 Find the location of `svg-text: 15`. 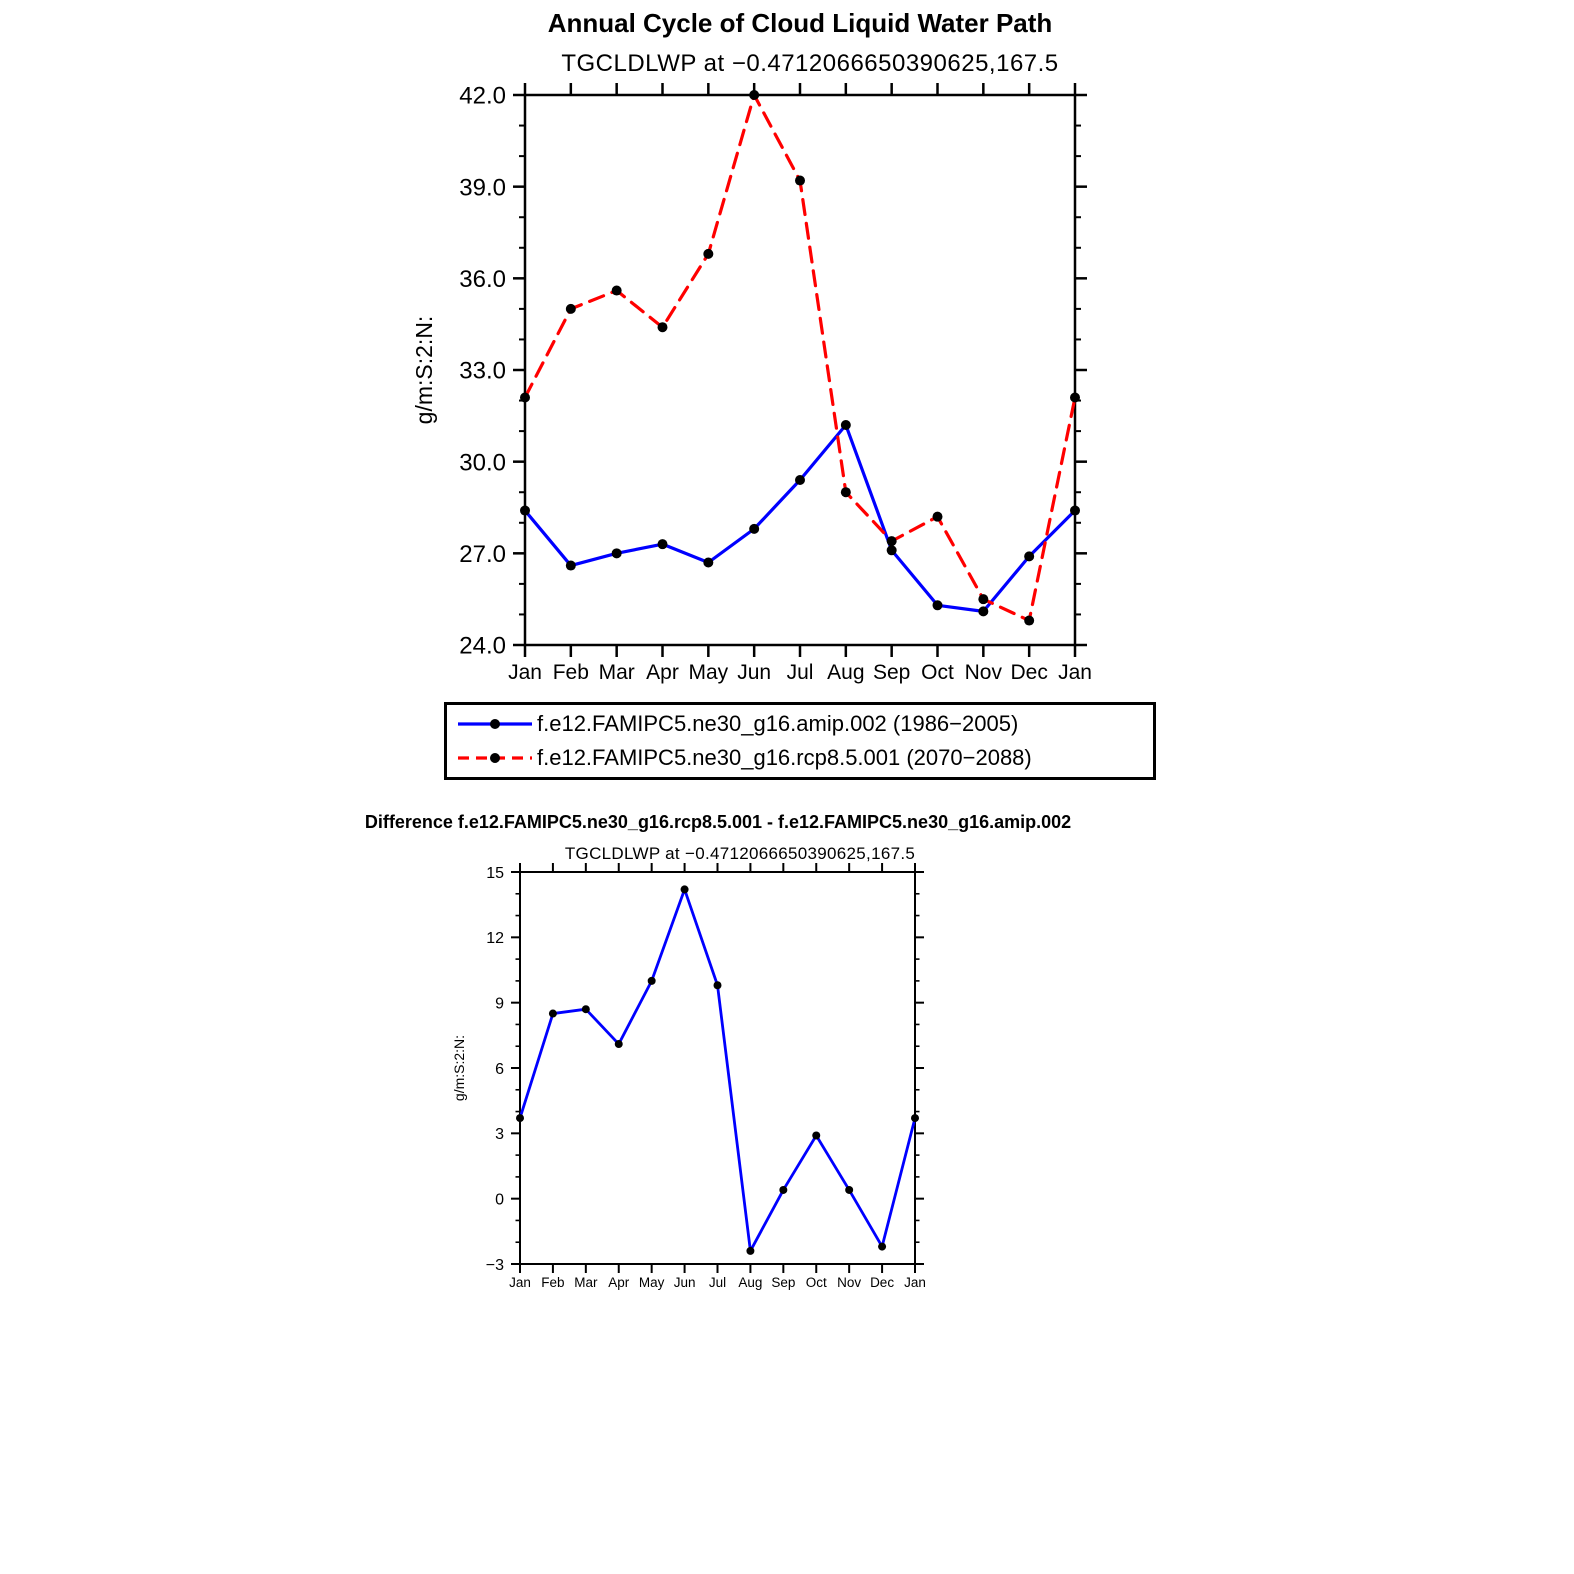

svg-text: 15 is located at coordinates (495, 873).